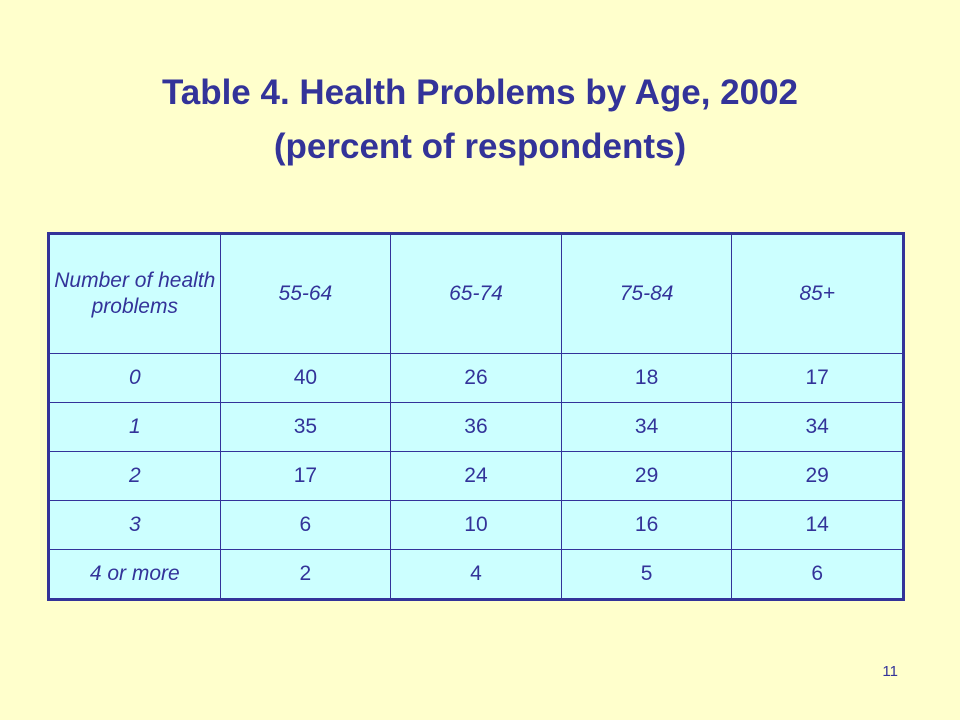 Image resolution: width=960 pixels, height=720 pixels. Describe the element at coordinates (134, 427) in the screenshot. I see `row-label: 1` at that location.